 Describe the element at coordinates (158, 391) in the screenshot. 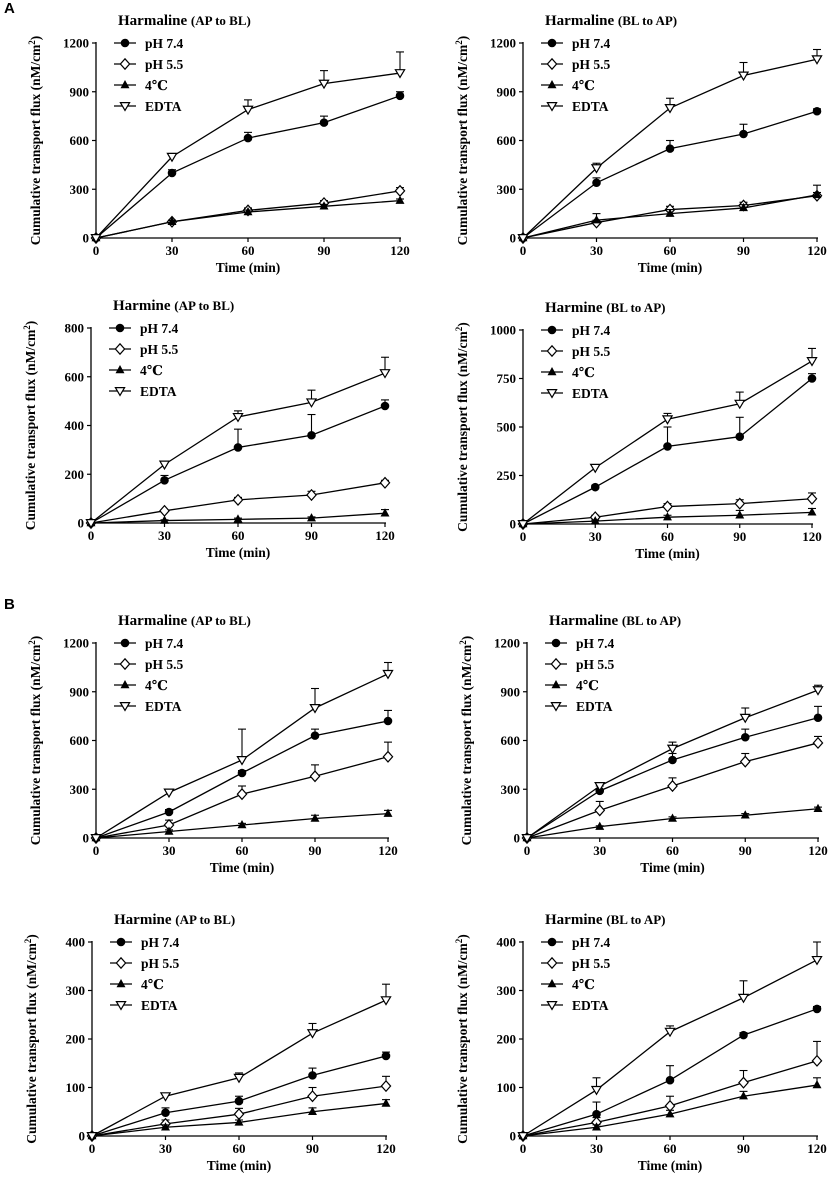

I see `legend-label-edta: EDTA` at that location.